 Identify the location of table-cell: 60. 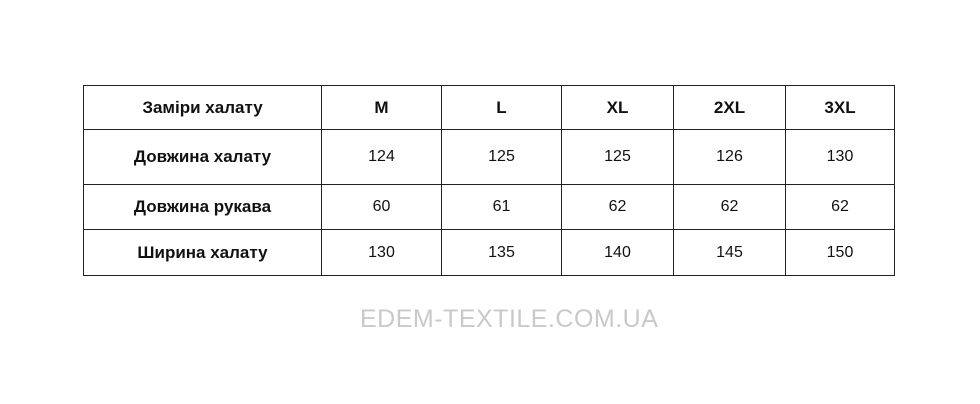
(381, 207).